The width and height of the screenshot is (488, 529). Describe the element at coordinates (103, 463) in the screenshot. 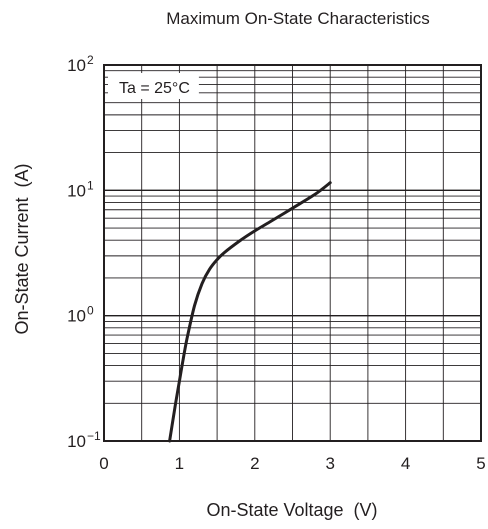

I see `x-tick-label: 0` at that location.